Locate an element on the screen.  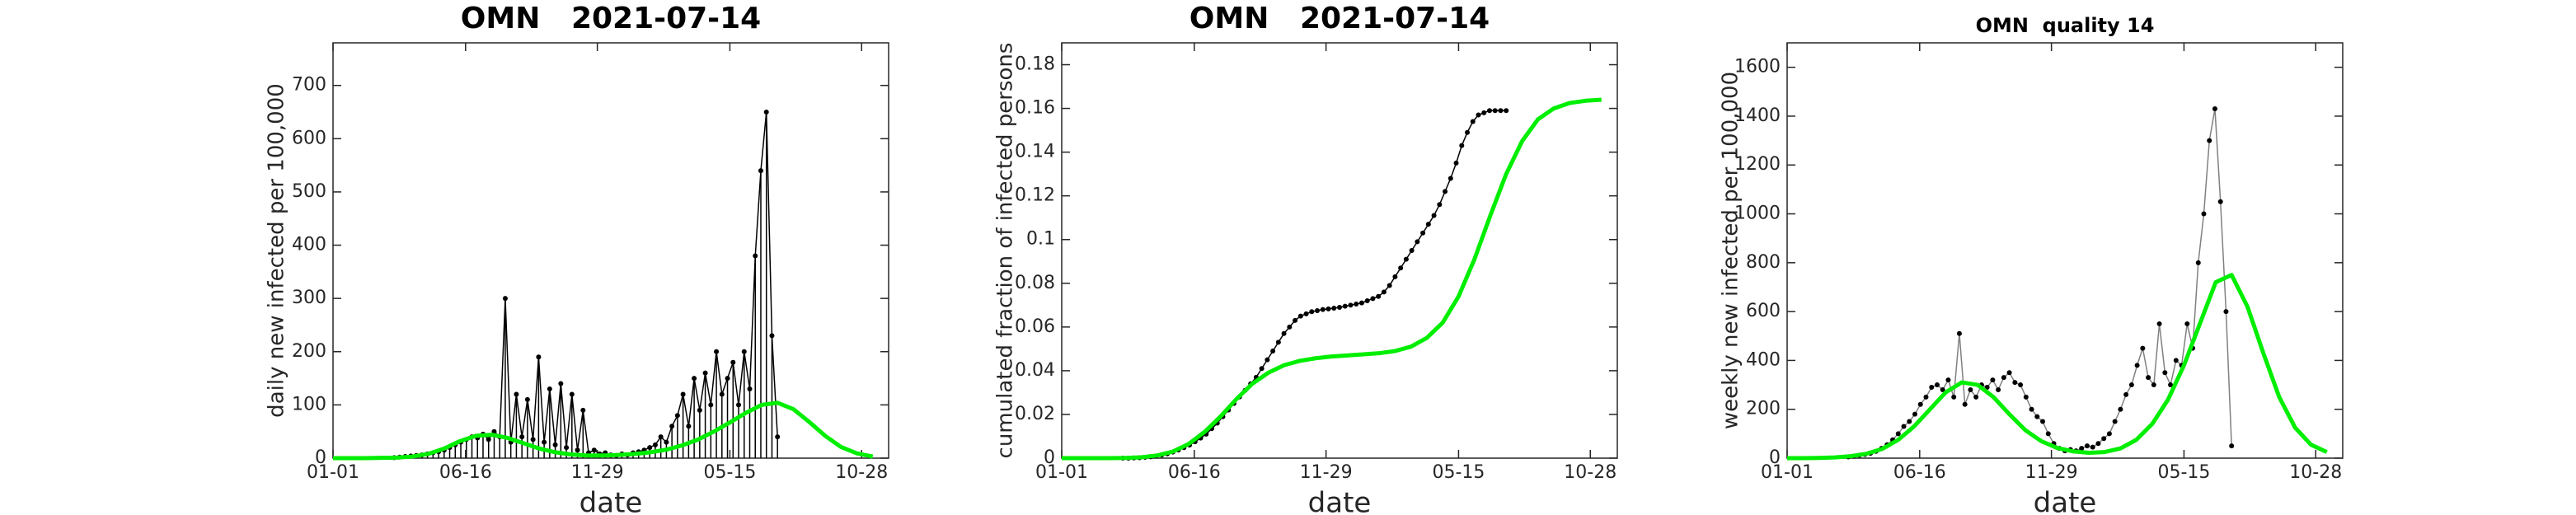
y-tick-label: 1400 is located at coordinates (1758, 115).